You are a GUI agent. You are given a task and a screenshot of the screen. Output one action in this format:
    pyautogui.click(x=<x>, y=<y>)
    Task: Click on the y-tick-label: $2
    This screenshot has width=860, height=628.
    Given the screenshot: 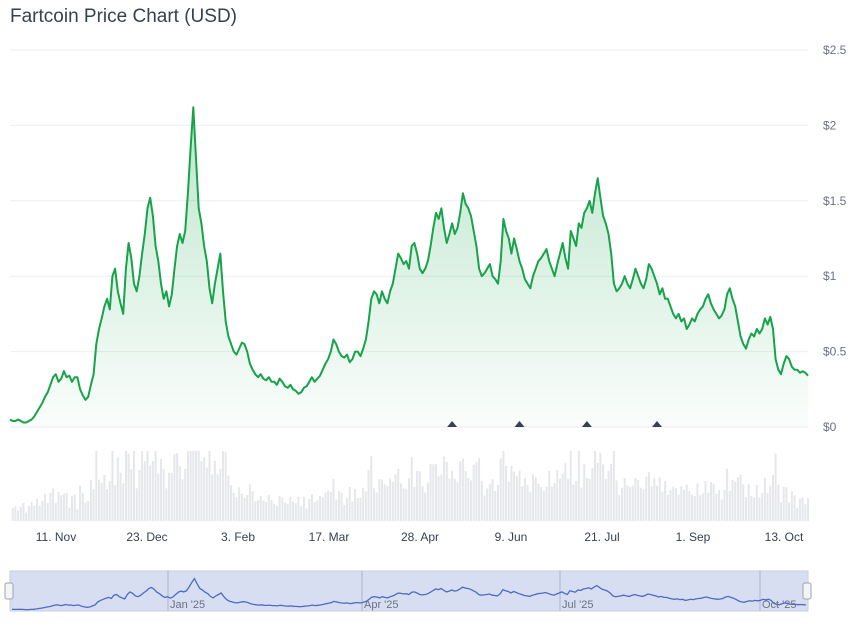 What is the action you would take?
    pyautogui.click(x=830, y=125)
    